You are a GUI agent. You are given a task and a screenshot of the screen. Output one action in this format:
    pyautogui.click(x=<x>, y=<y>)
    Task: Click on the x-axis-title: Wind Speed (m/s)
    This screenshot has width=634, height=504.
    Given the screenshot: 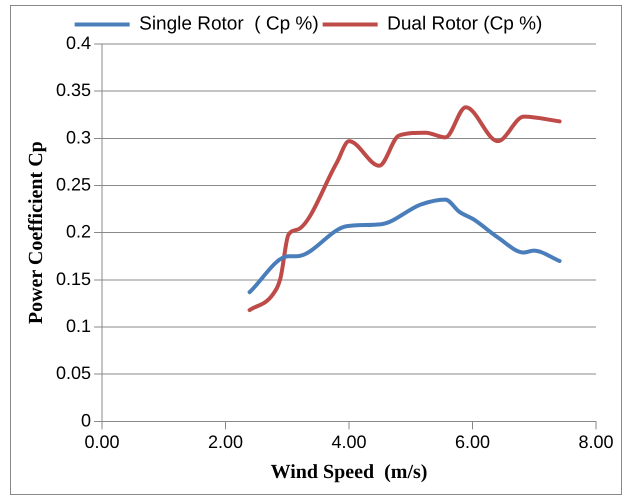 What is the action you would take?
    pyautogui.click(x=349, y=472)
    